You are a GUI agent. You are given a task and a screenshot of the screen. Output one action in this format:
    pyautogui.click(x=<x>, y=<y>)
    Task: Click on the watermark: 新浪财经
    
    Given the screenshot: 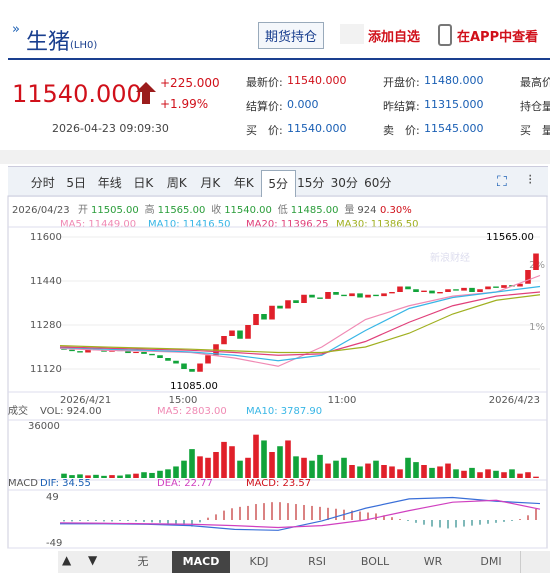 What is the action you would take?
    pyautogui.click(x=450, y=257)
    